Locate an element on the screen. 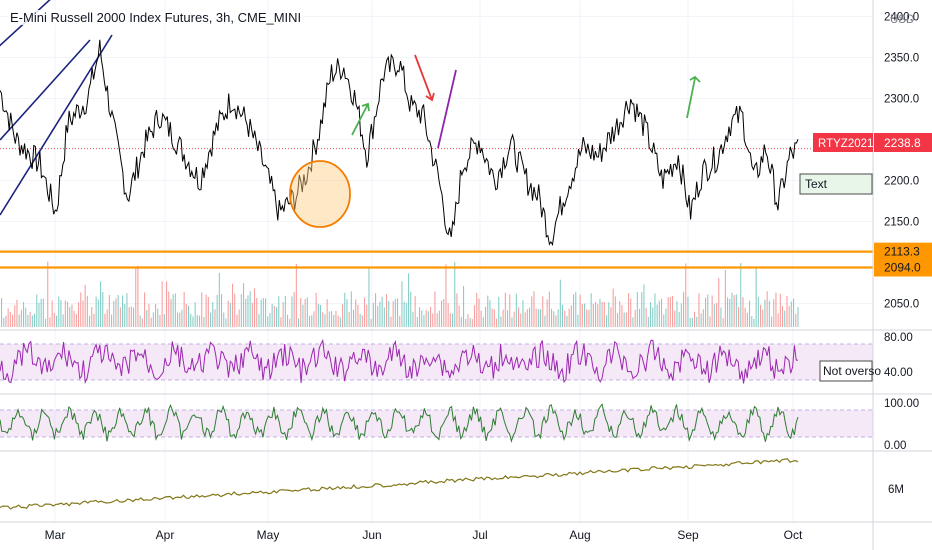  text-drawing: Text is located at coordinates (836, 184).